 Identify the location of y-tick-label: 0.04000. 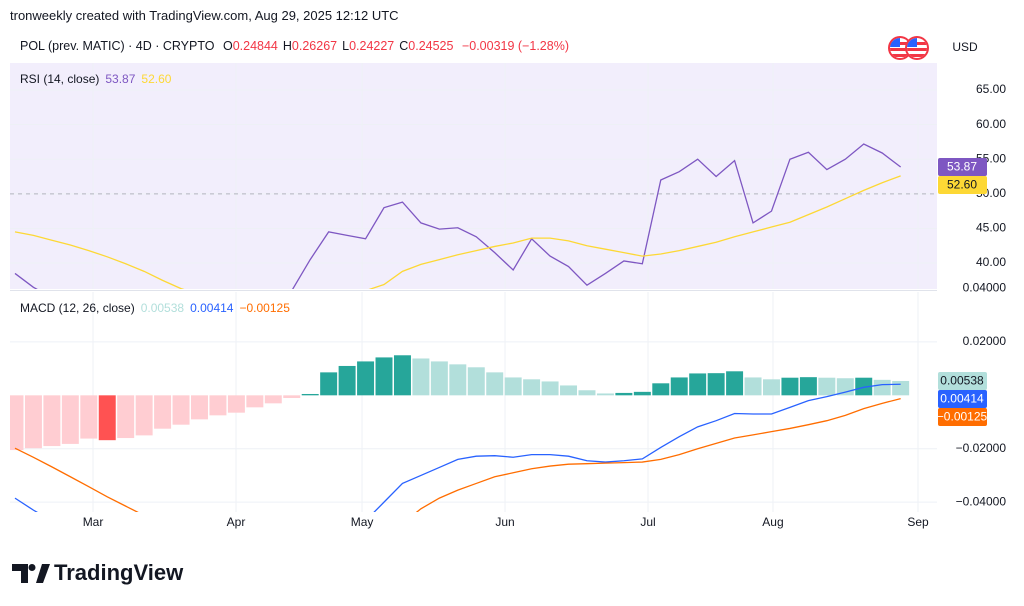
(985, 288).